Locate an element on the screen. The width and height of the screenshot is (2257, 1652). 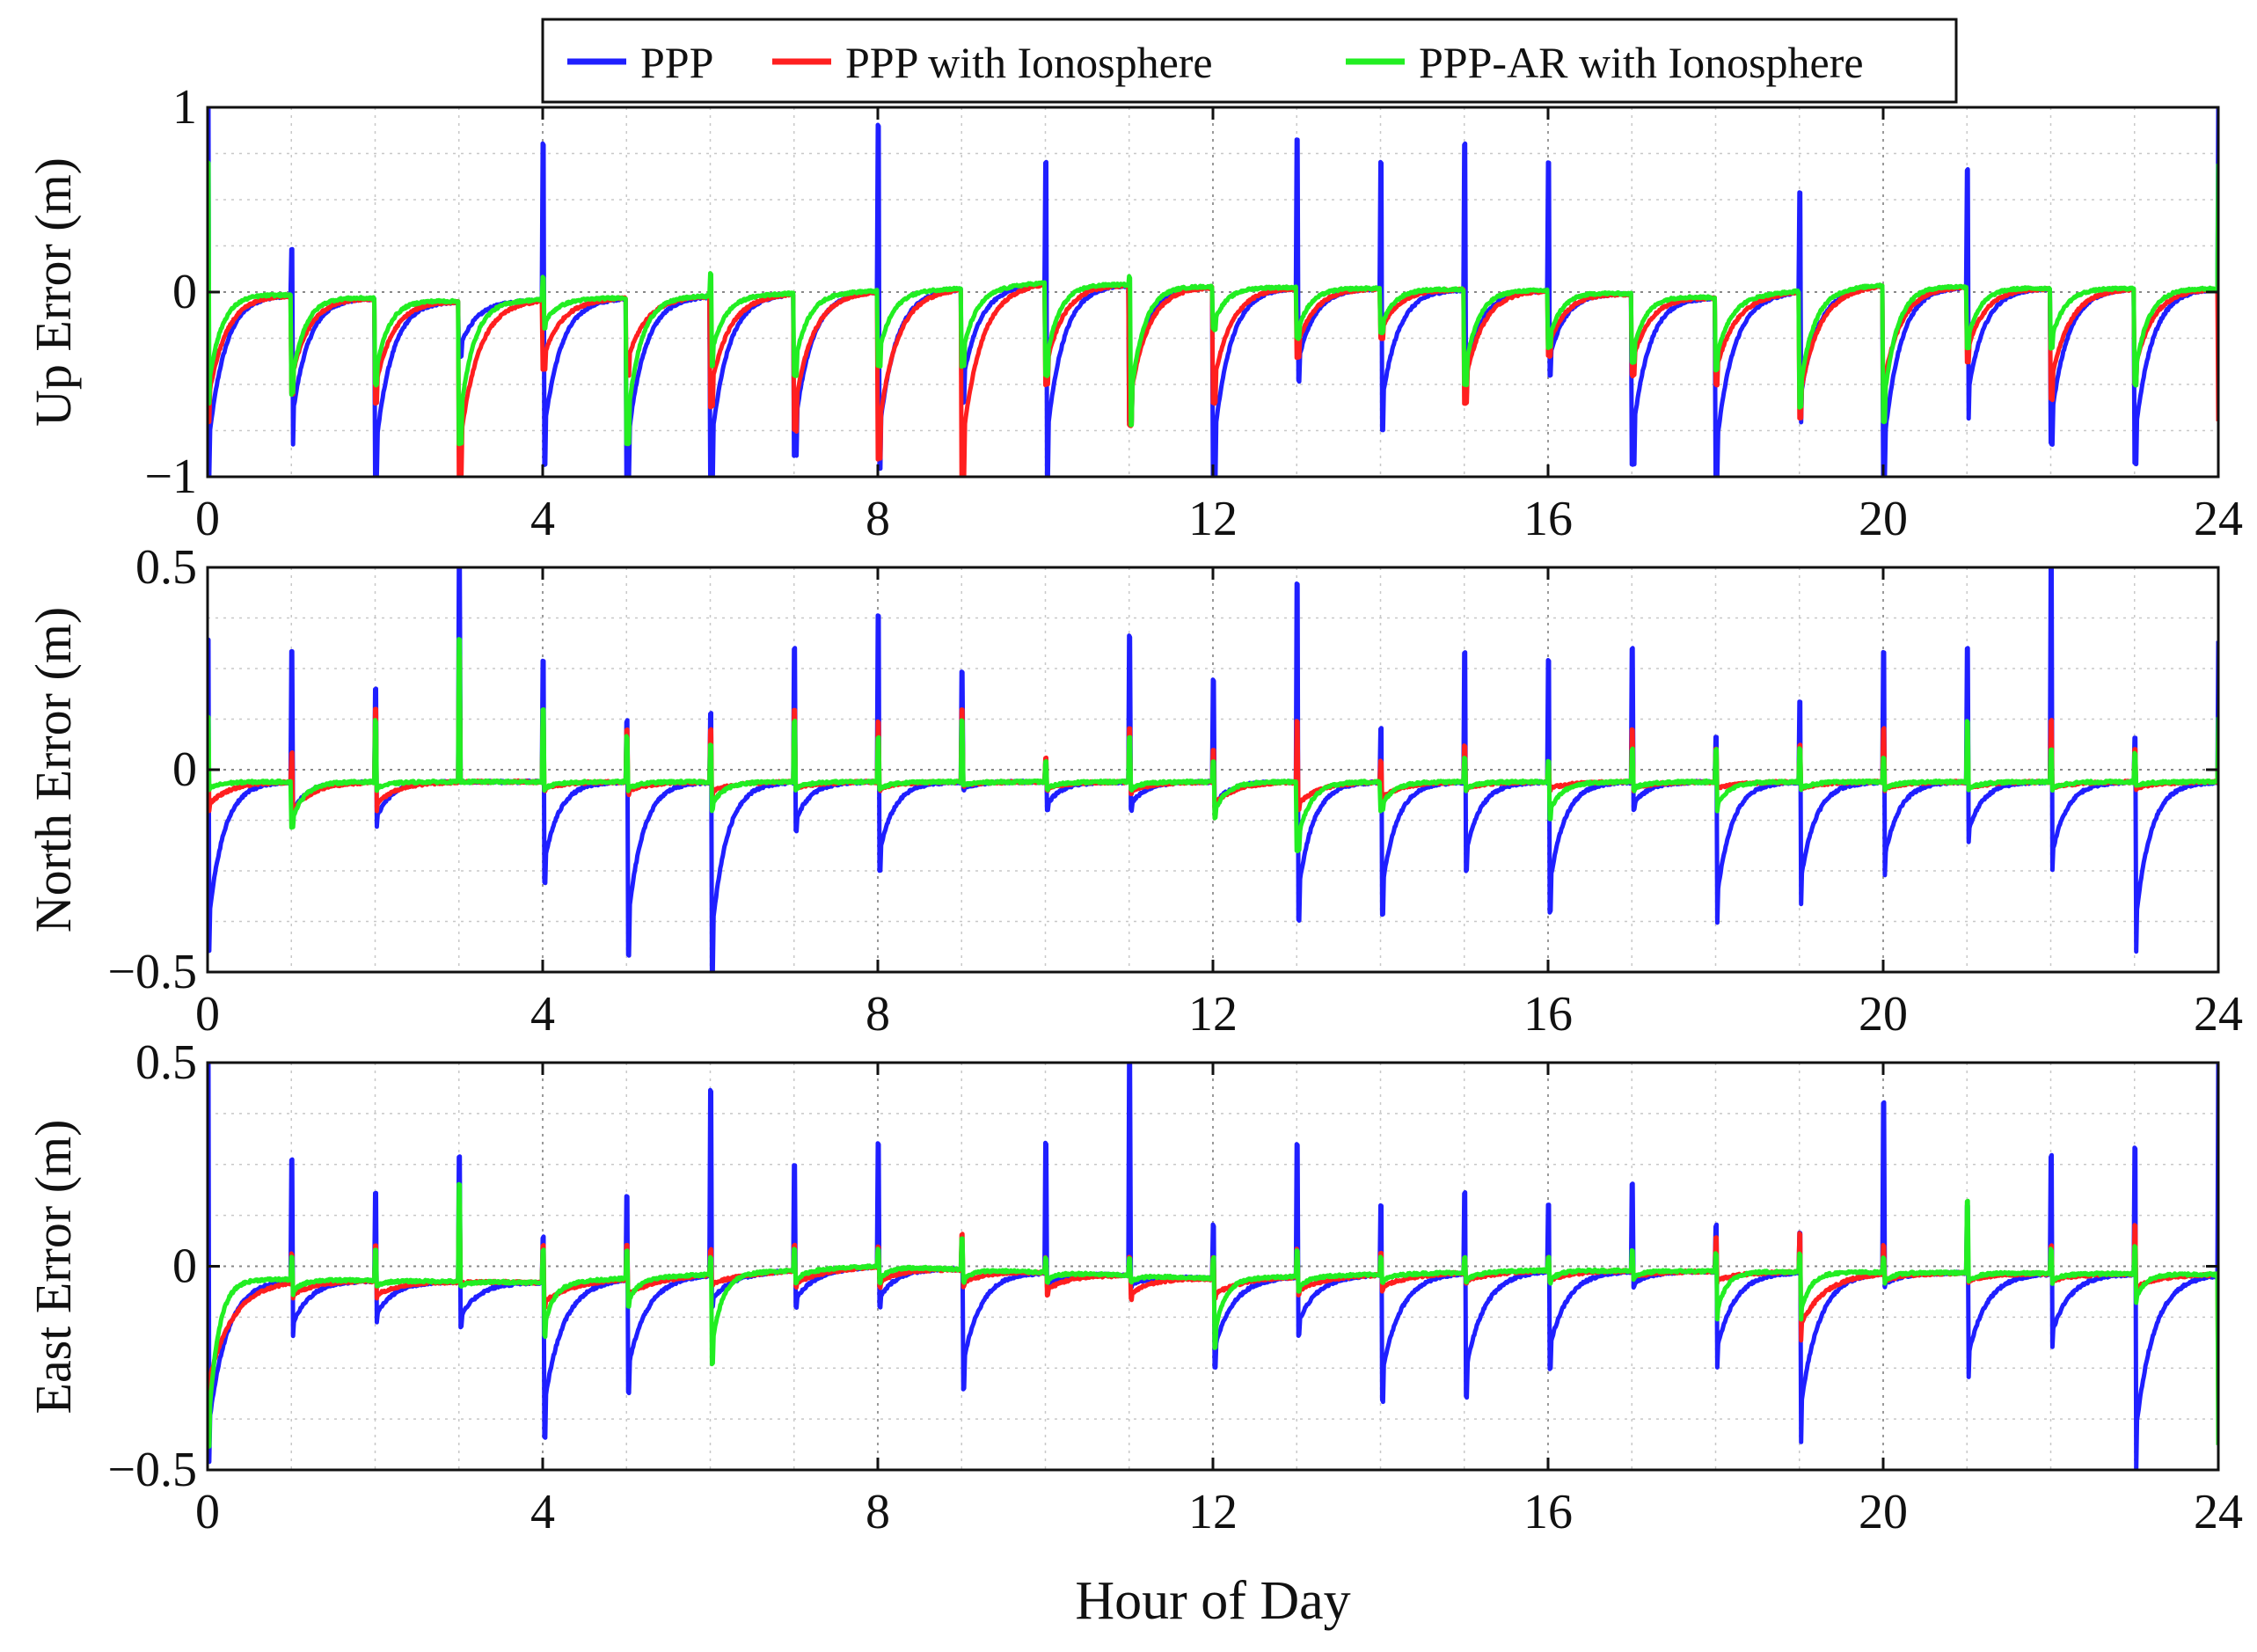
xtick-label-east-20: 20 is located at coordinates (1883, 1512).